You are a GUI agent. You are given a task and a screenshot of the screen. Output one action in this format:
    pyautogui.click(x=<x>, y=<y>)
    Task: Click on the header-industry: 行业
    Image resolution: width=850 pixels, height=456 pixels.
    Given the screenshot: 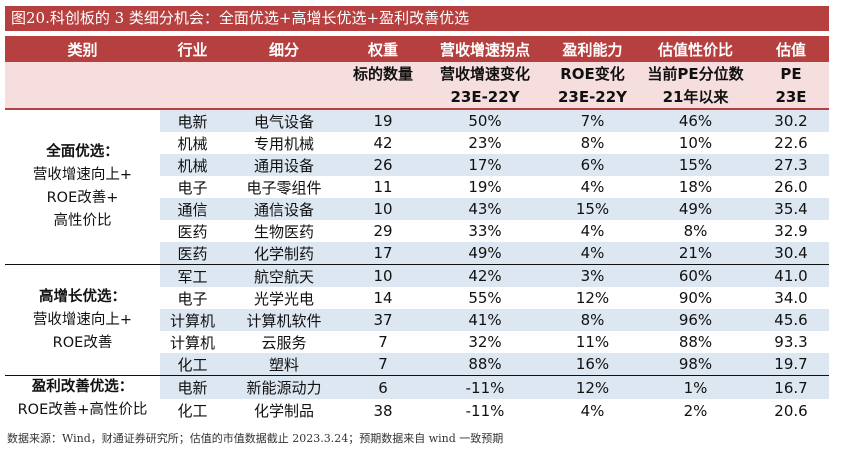 What is the action you would take?
    pyautogui.click(x=192, y=49)
    